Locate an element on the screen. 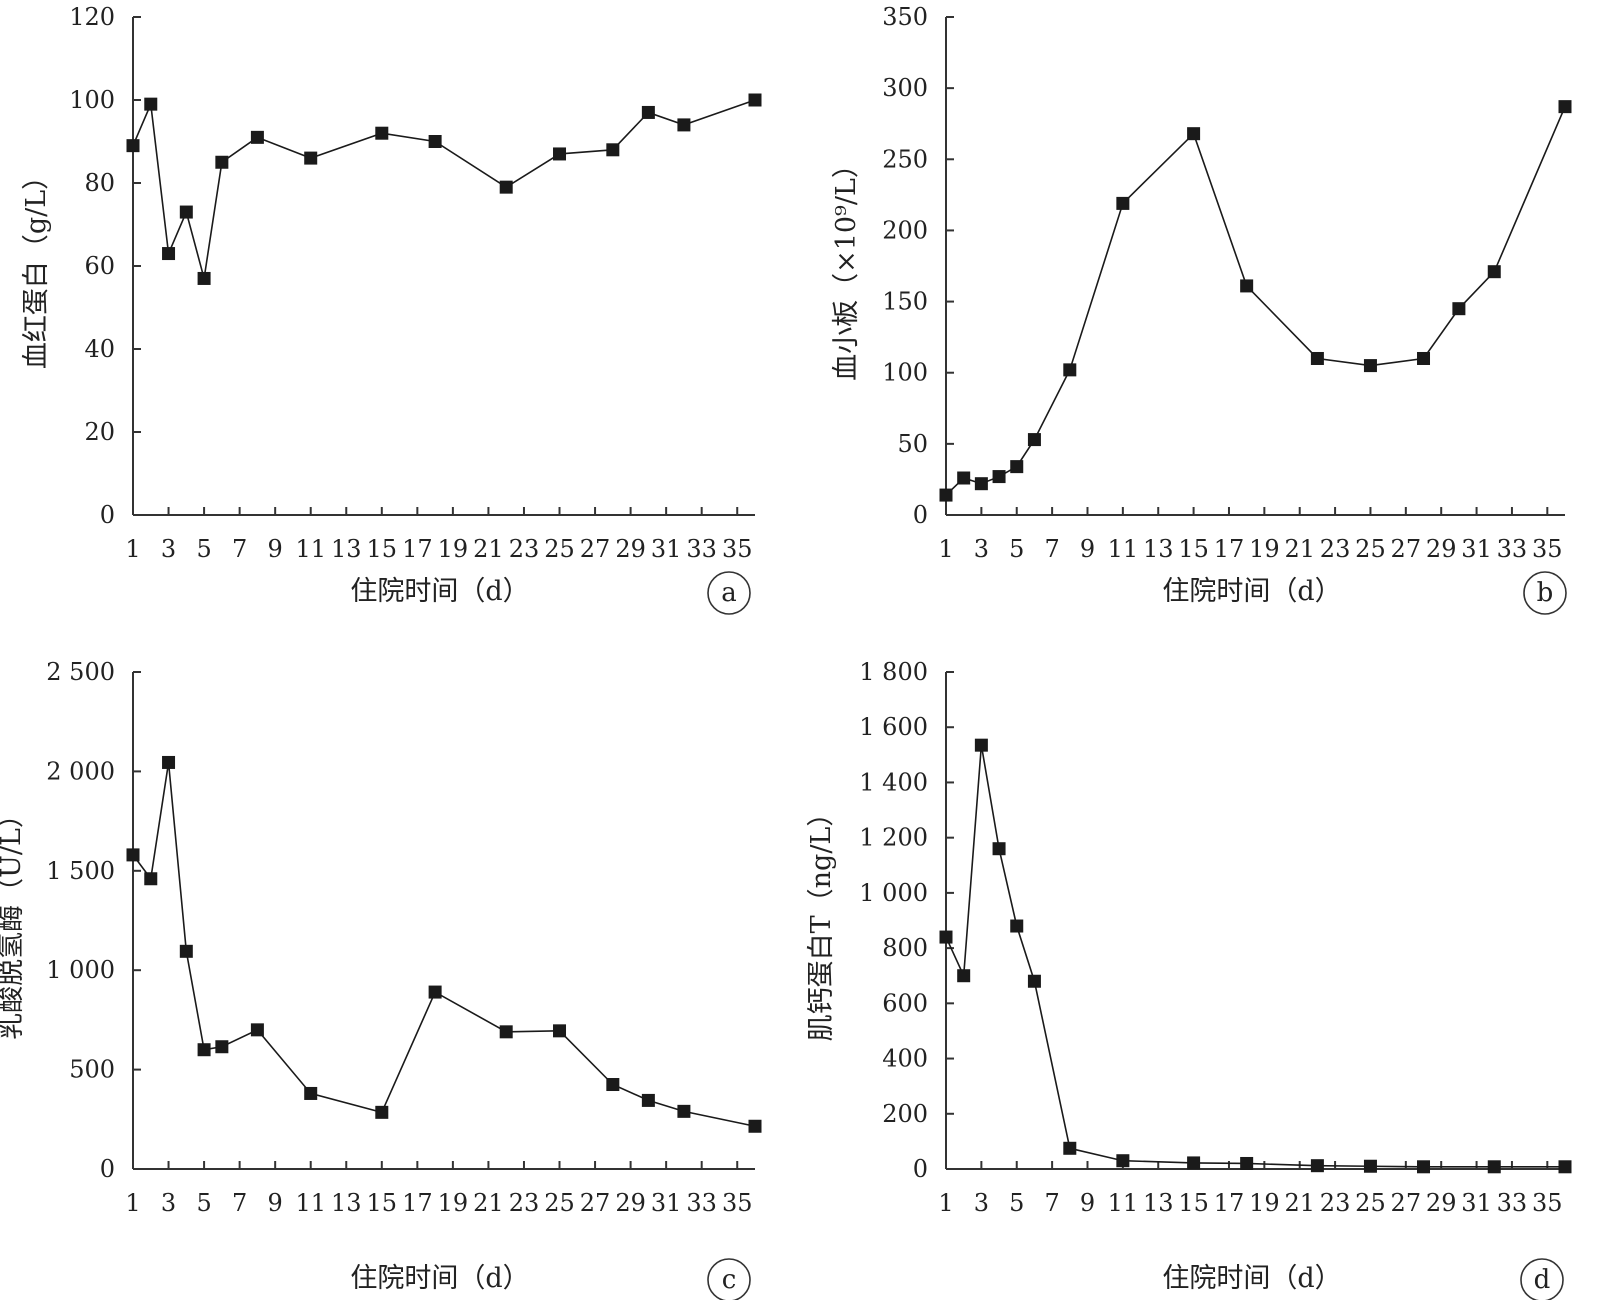 The height and width of the screenshot is (1300, 1600). chart-c-x-tick-label: 29 is located at coordinates (630, 1203).